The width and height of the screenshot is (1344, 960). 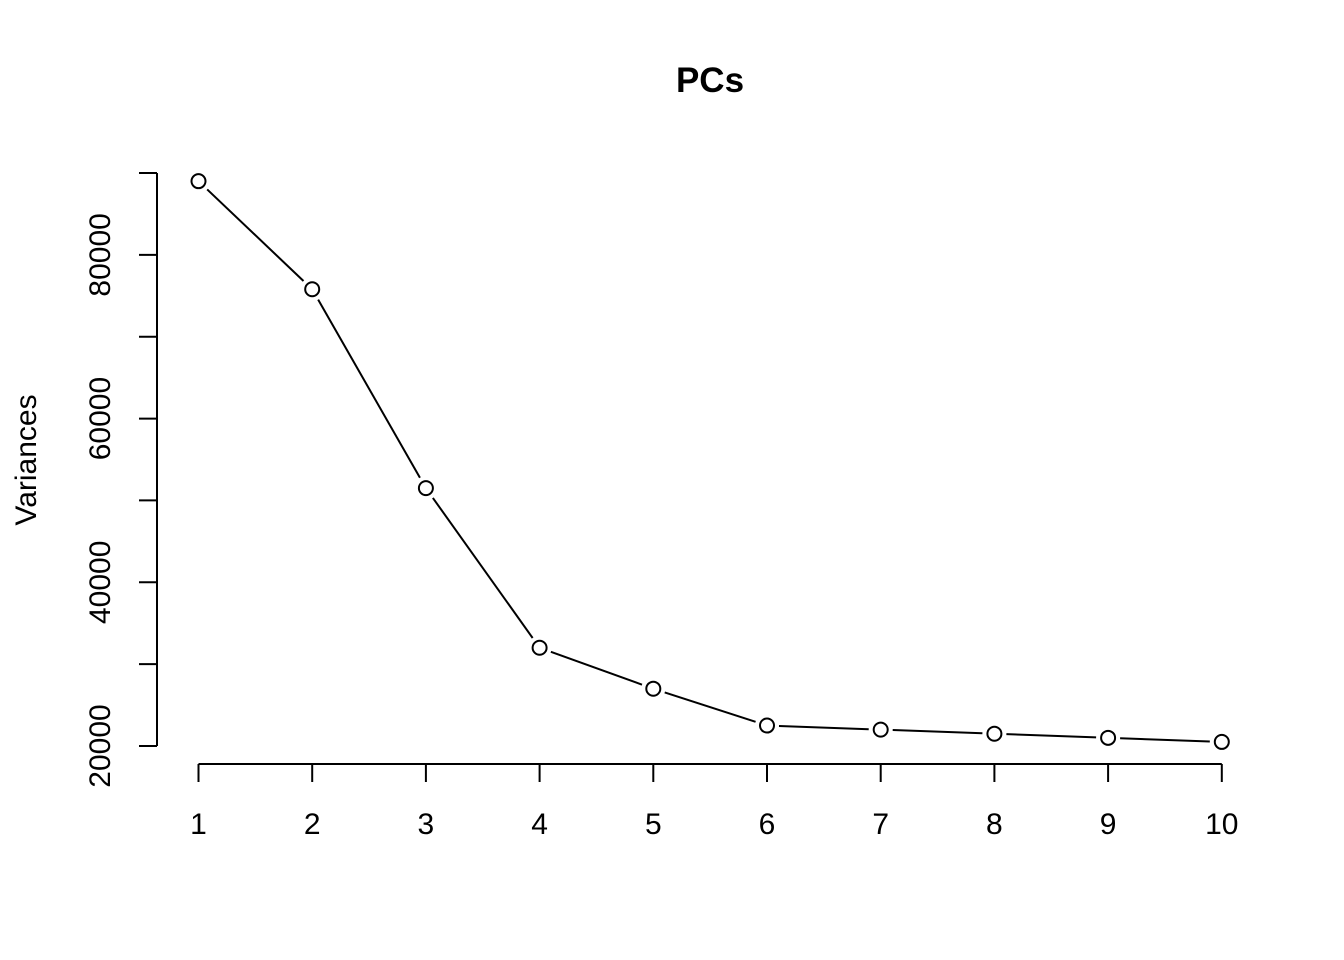 What do you see at coordinates (312, 824) in the screenshot?
I see `x-tick-label: 2` at bounding box center [312, 824].